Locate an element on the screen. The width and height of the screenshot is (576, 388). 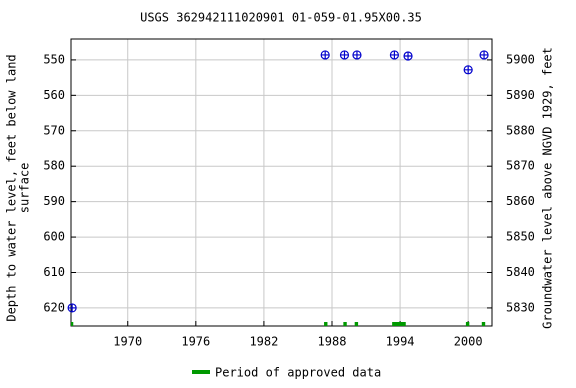
x-tick-label: 1982 is located at coordinates (263, 342).